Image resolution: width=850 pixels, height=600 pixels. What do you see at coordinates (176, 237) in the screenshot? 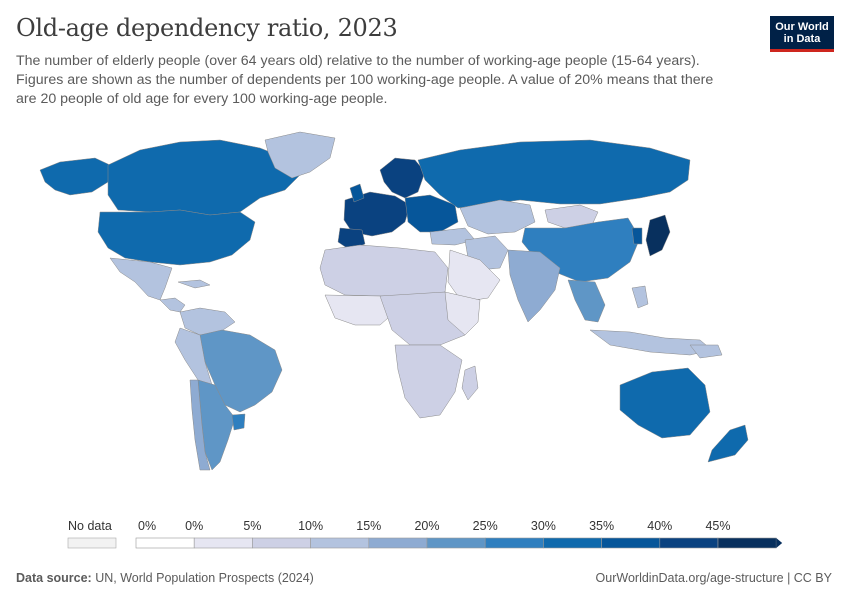
I see `region-usa` at bounding box center [176, 237].